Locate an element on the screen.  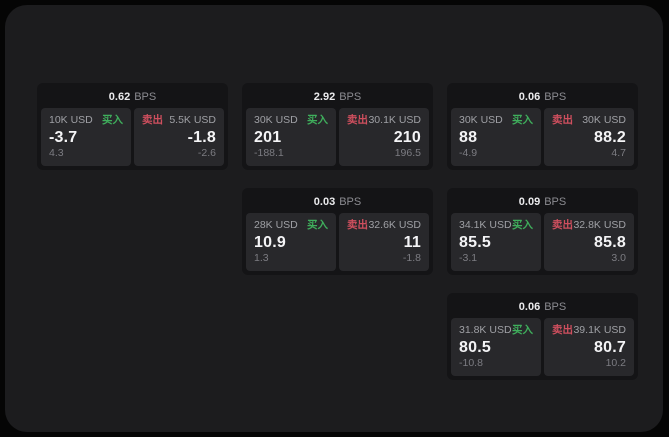
buy-tile: 10K USD 买入 -3.7 4.3 is located at coordinates (86, 137).